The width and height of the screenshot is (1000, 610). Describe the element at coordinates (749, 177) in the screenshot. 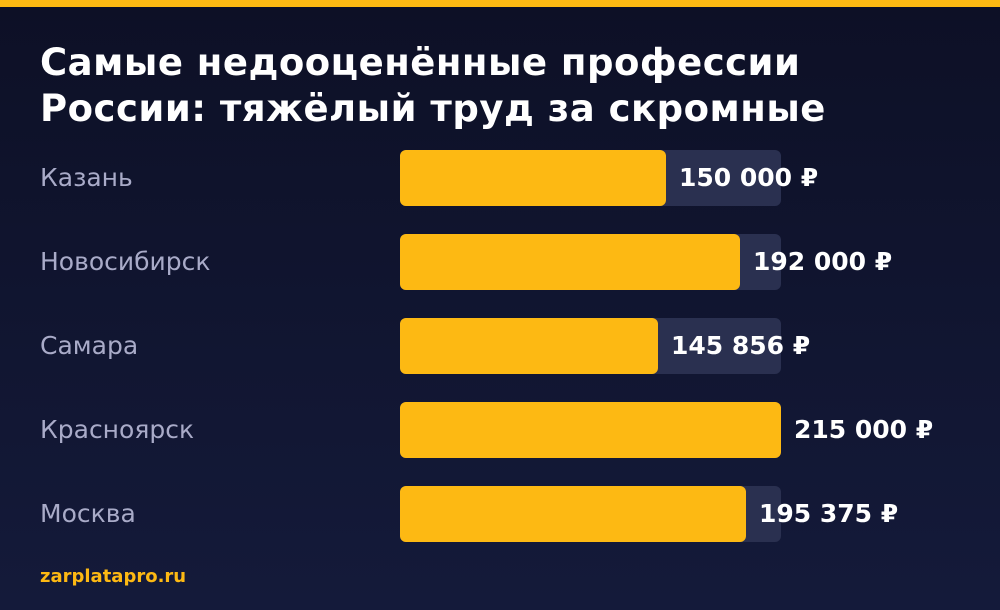

I see `value-label: 150 000 ₽` at that location.